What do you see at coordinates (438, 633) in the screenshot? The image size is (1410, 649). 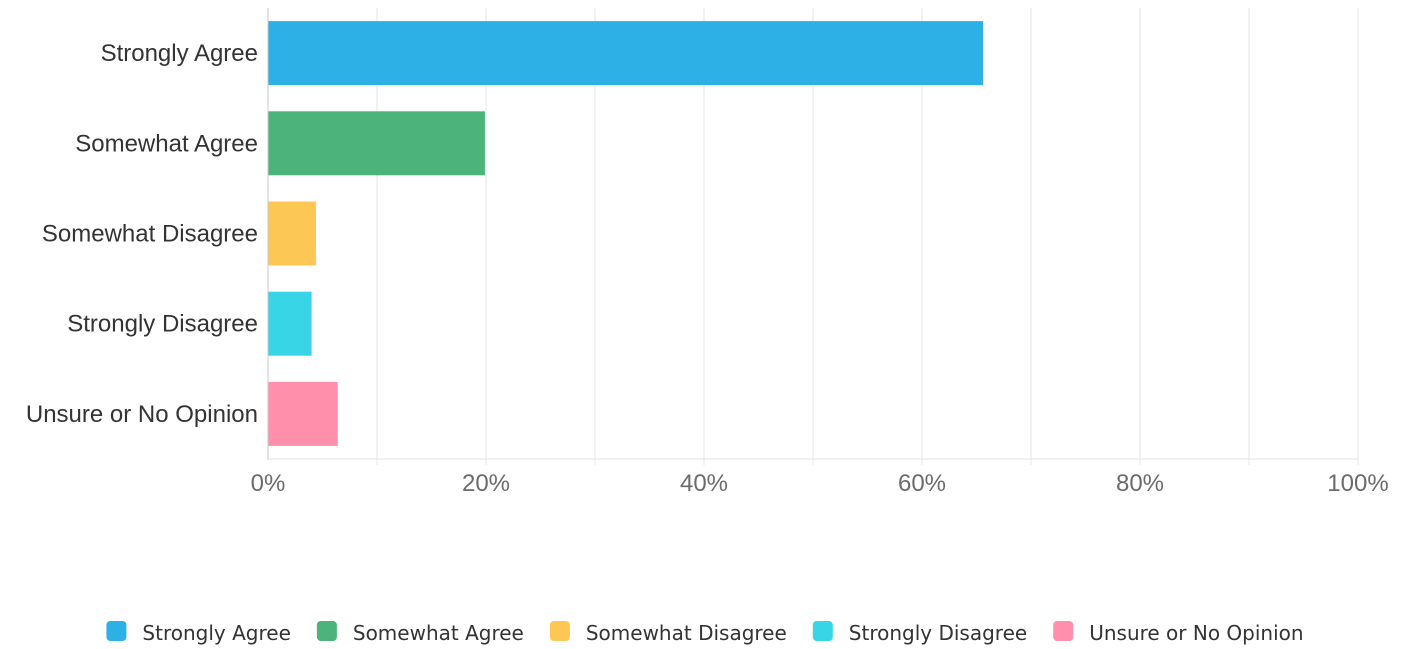 I see `legend-label: Somewhat Agree` at bounding box center [438, 633].